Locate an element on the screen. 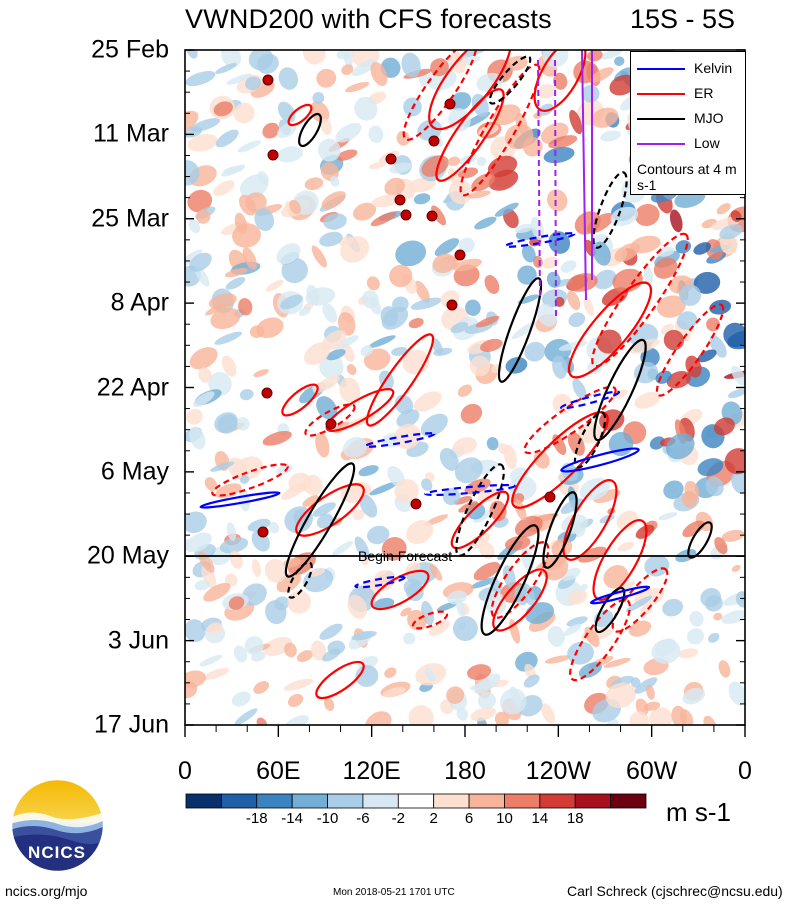 The width and height of the screenshot is (809, 907). legend-item-er: ER is located at coordinates (691, 94).